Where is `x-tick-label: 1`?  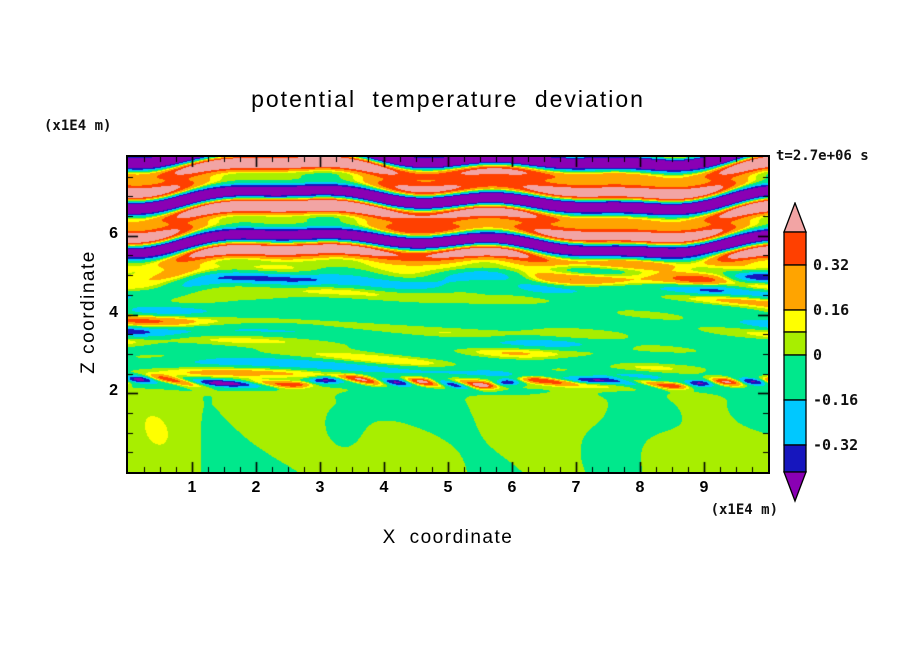 x-tick-label: 1 is located at coordinates (192, 487).